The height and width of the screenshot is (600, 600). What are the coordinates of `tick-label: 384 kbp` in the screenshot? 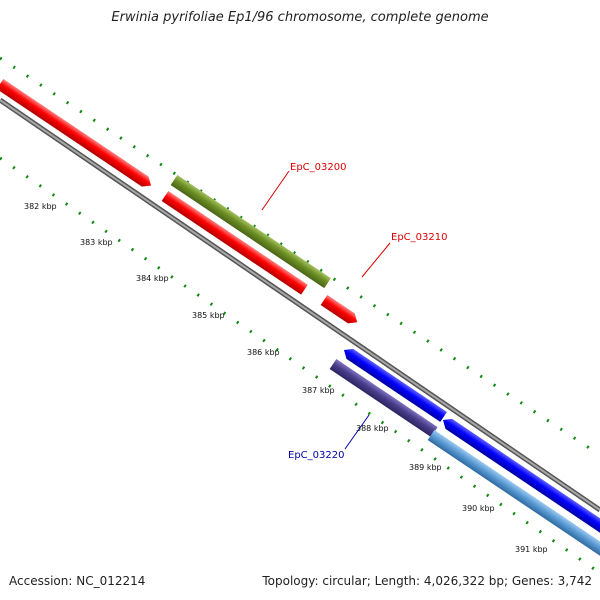 It's located at (152, 278).